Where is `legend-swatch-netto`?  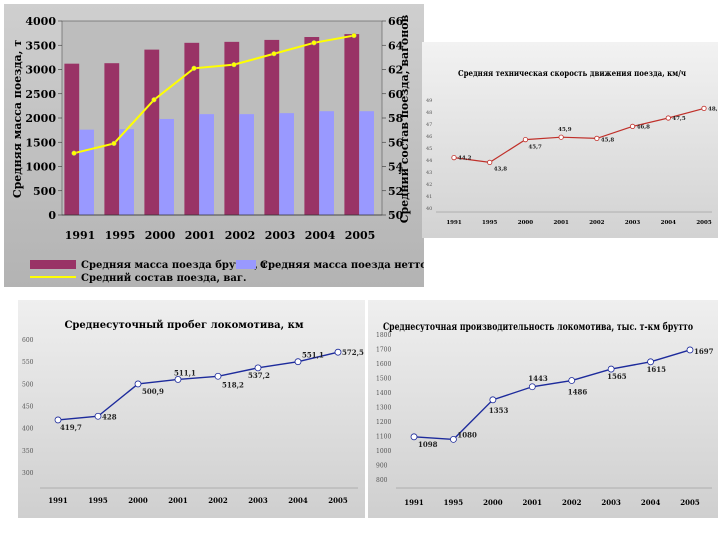
legend-swatch-netto is located at coordinates (246, 264).